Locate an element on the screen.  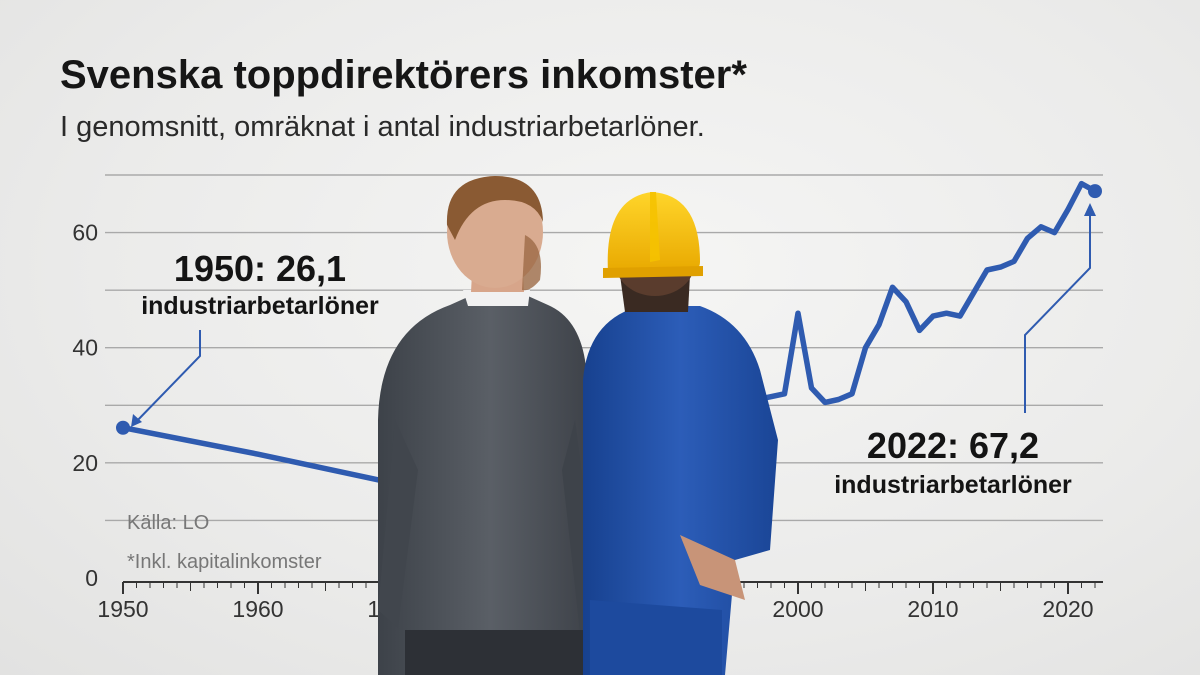
chart-title: Svenska toppdirektörers inkomster* is located at coordinates (403, 75).